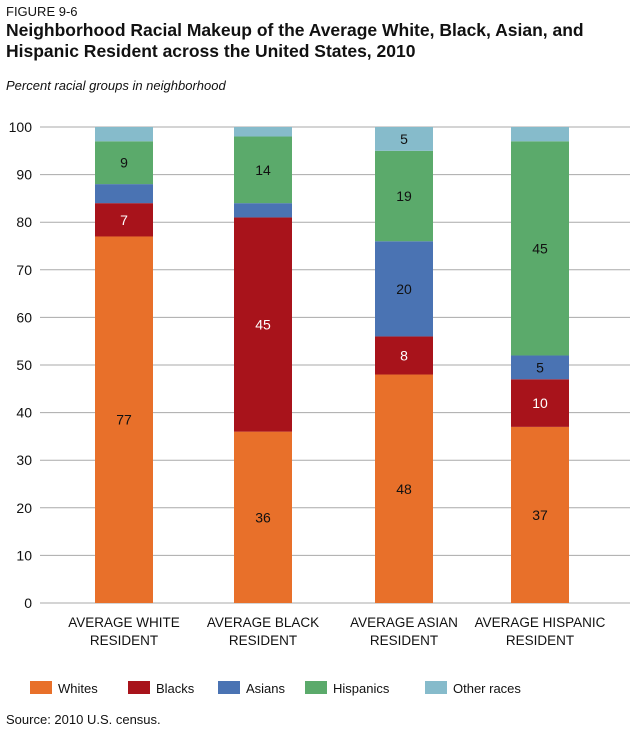 The width and height of the screenshot is (630, 735). I want to click on x-category-label: AVERAGE WHITE, so click(124, 622).